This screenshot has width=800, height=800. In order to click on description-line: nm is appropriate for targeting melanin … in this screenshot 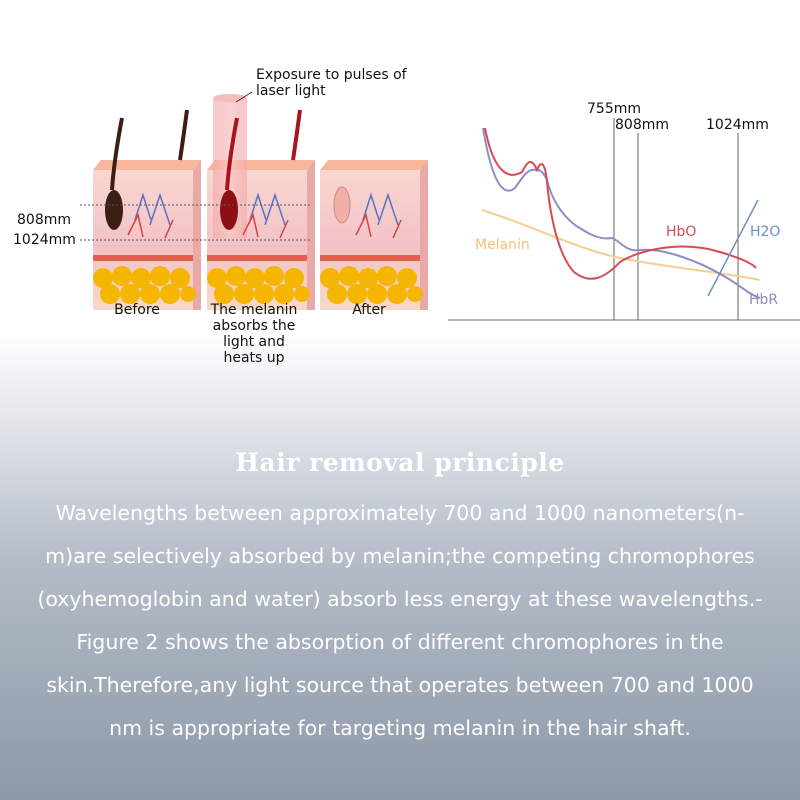, I will do `click(400, 728)`.